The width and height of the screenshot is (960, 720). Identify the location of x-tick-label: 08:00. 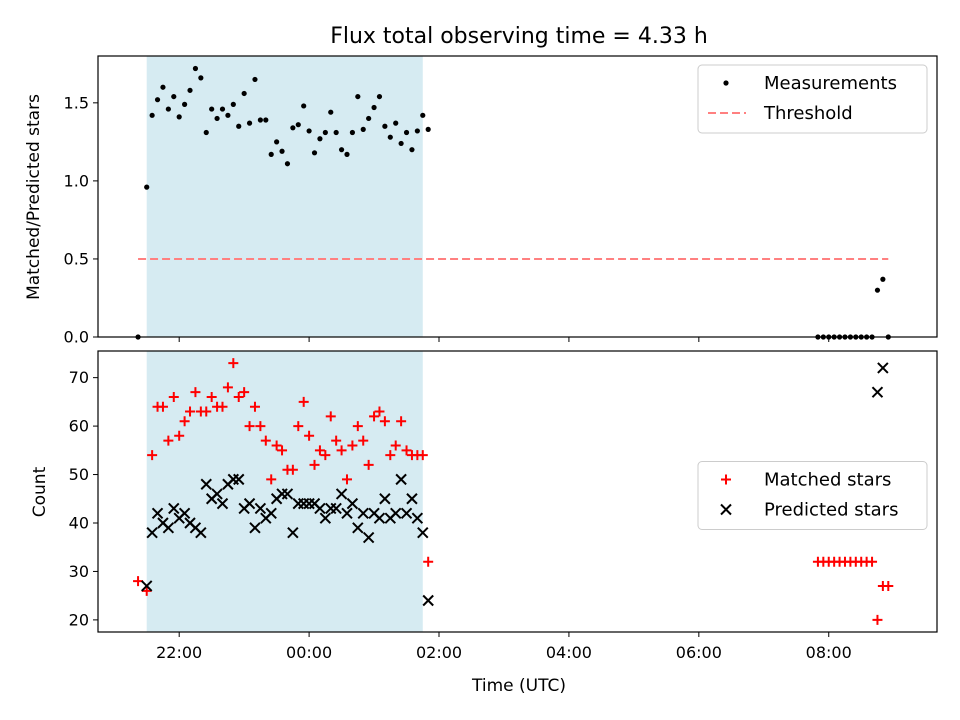
(829, 652).